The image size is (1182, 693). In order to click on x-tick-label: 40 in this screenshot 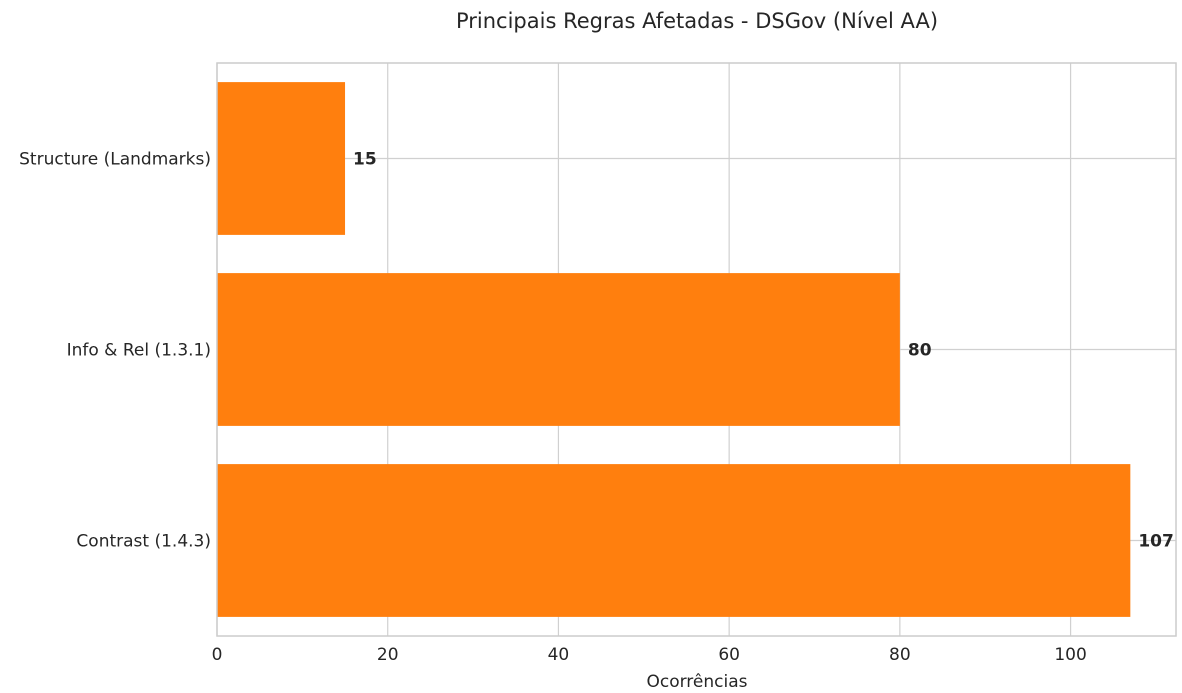, I will do `click(559, 655)`.